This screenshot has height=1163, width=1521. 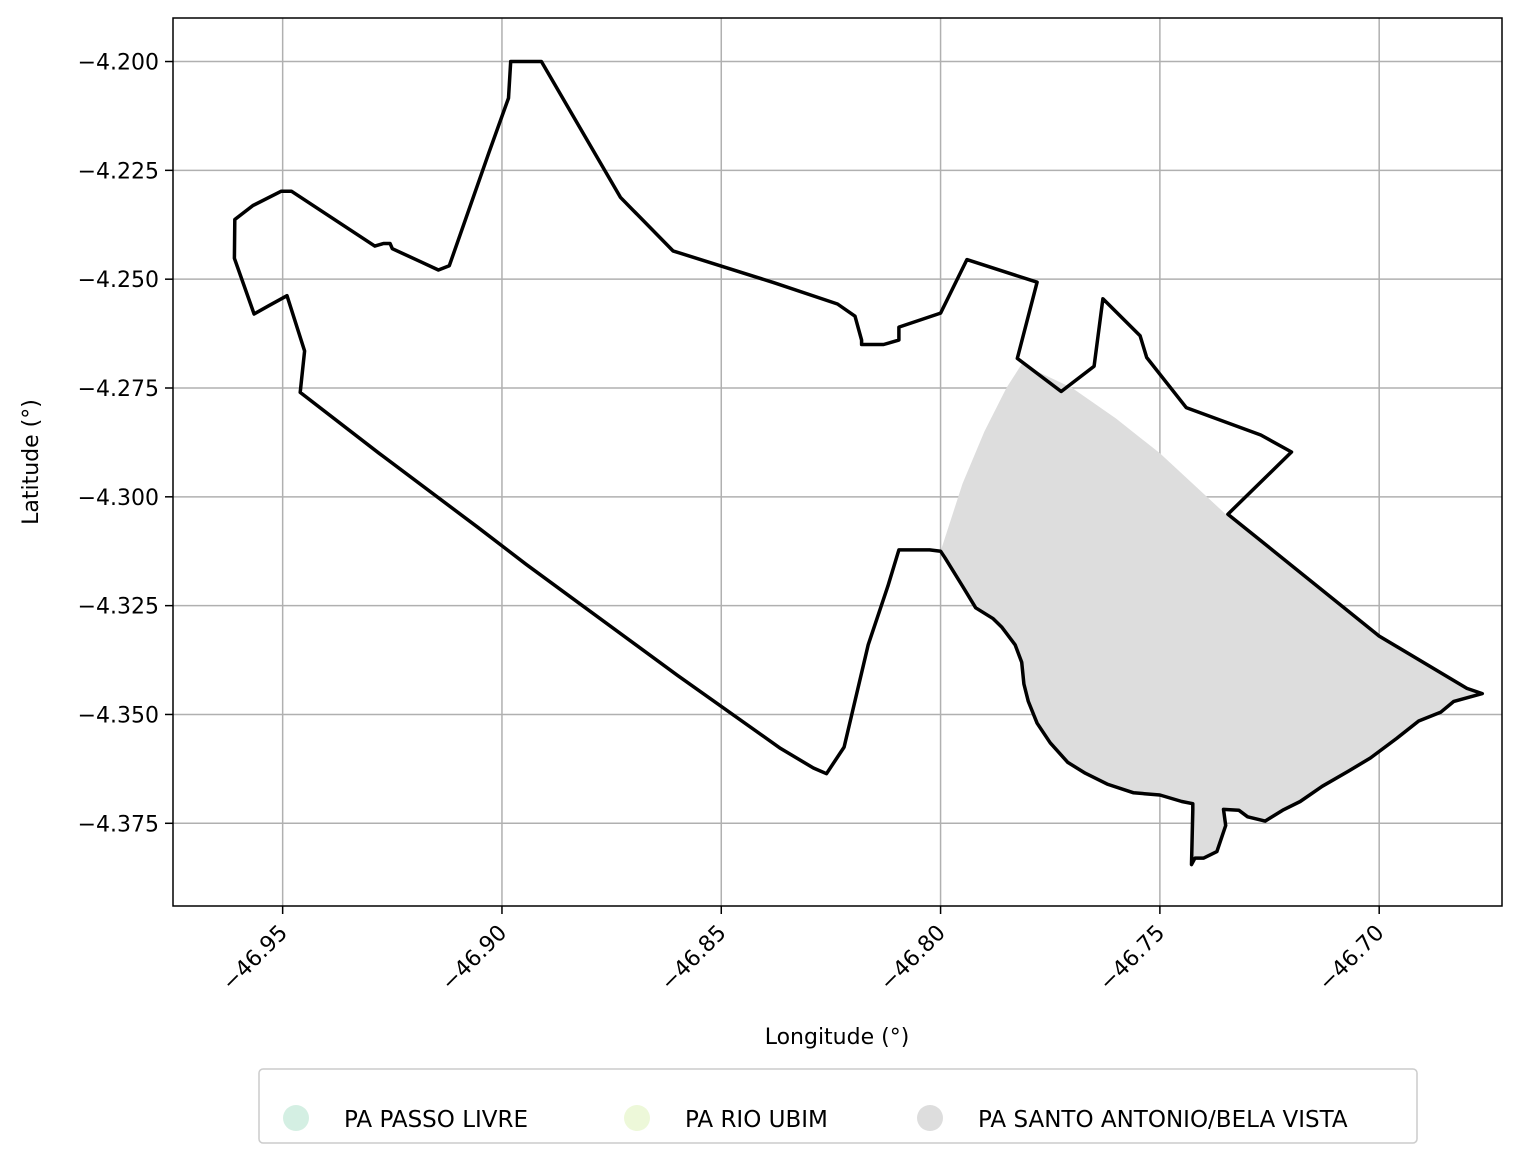 I want to click on x-axis-label: Longitude (°), so click(x=837, y=1037).